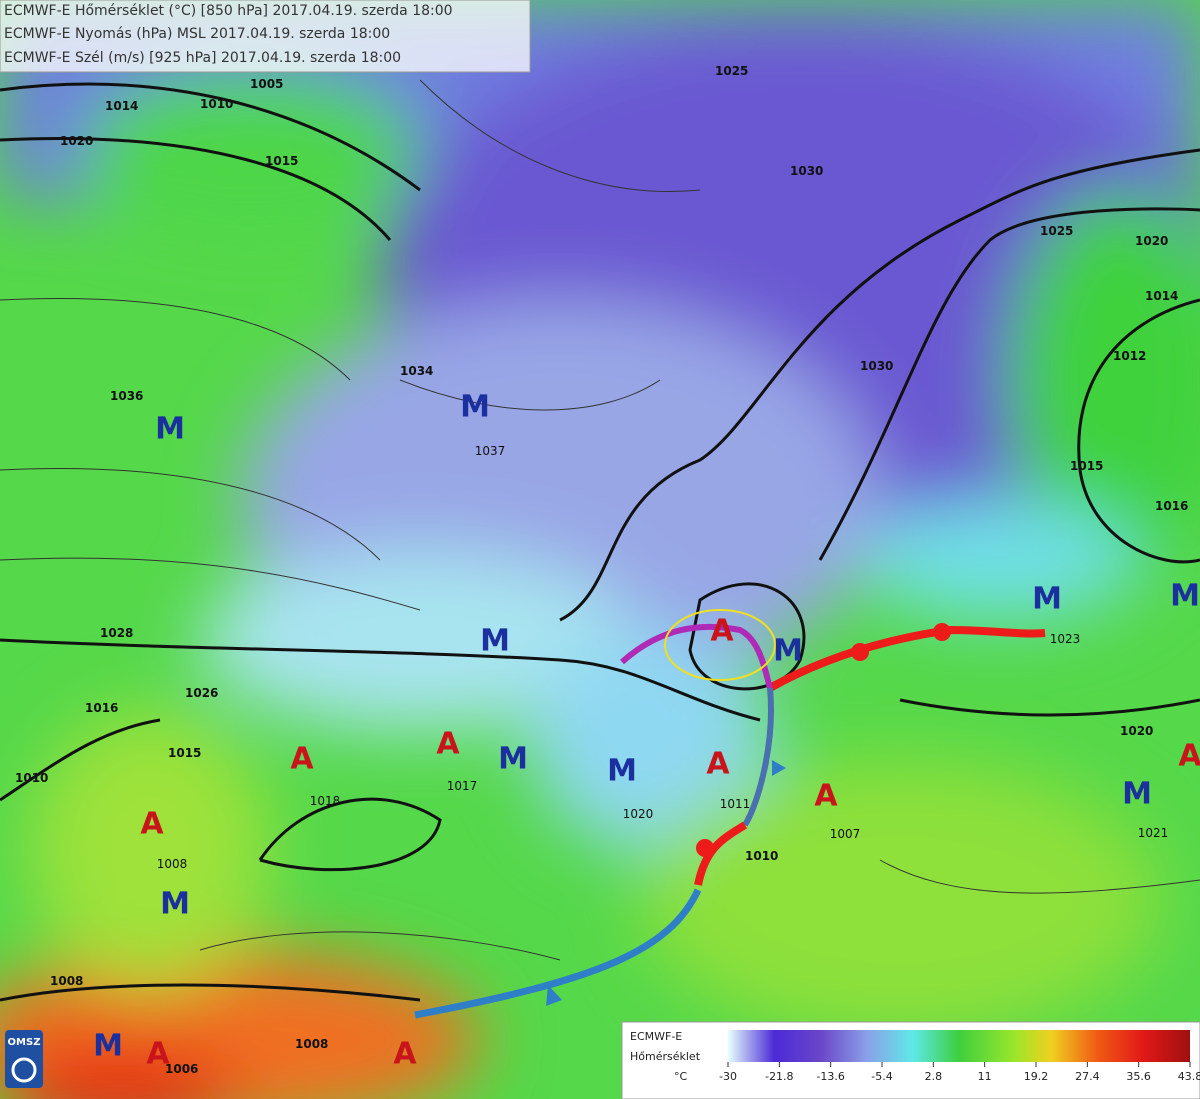  What do you see at coordinates (1129, 356) in the screenshot?
I see `isobar-label: 1012` at bounding box center [1129, 356].